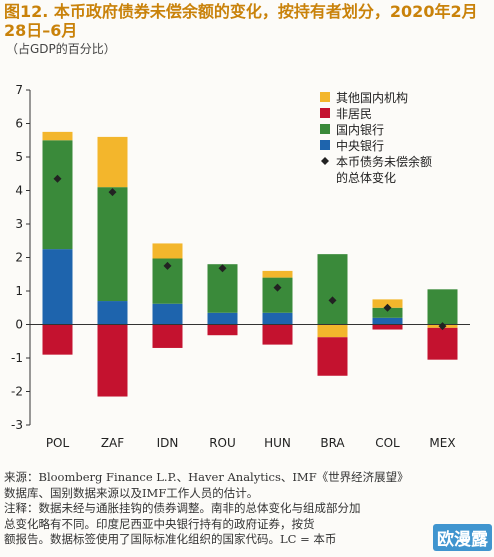  I want to click on y-tick-label: -3, so click(17, 425).